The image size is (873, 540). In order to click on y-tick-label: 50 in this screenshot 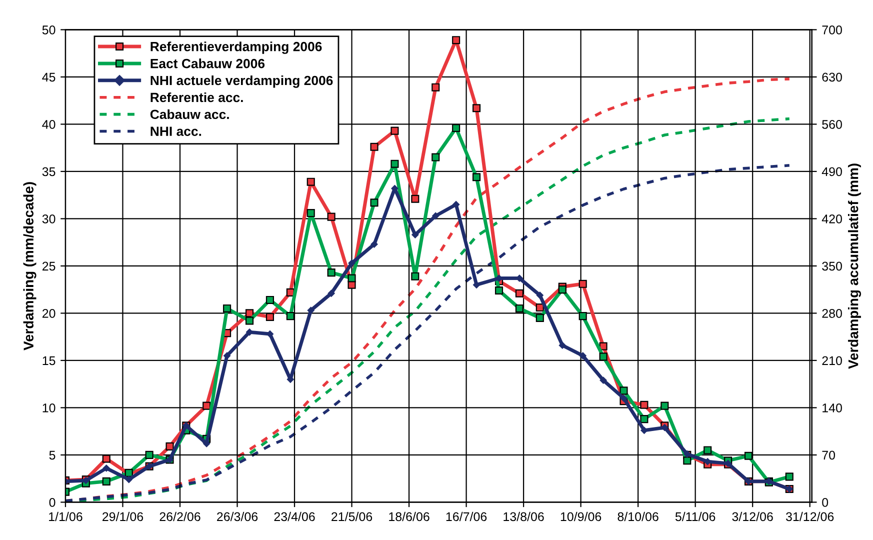, I will do `click(49, 30)`.